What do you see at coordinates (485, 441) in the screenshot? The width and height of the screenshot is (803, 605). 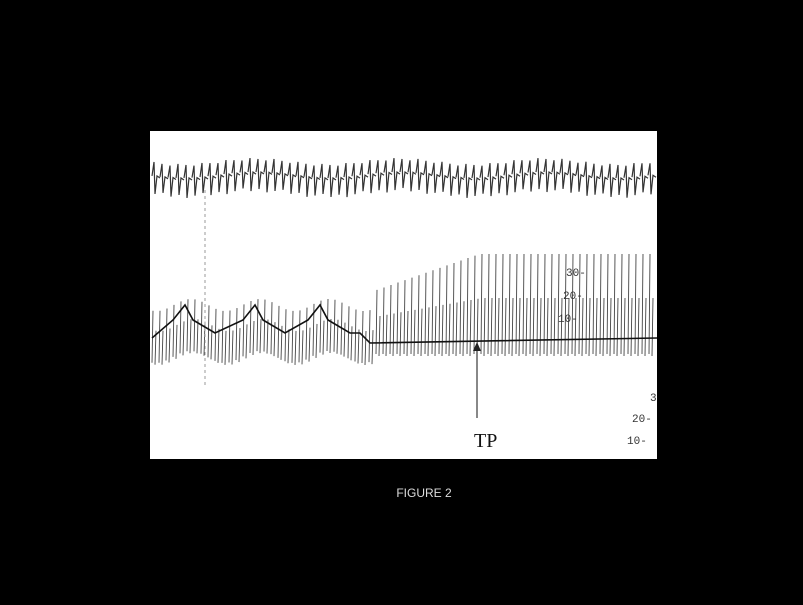 I see `annotation: TP` at bounding box center [485, 441].